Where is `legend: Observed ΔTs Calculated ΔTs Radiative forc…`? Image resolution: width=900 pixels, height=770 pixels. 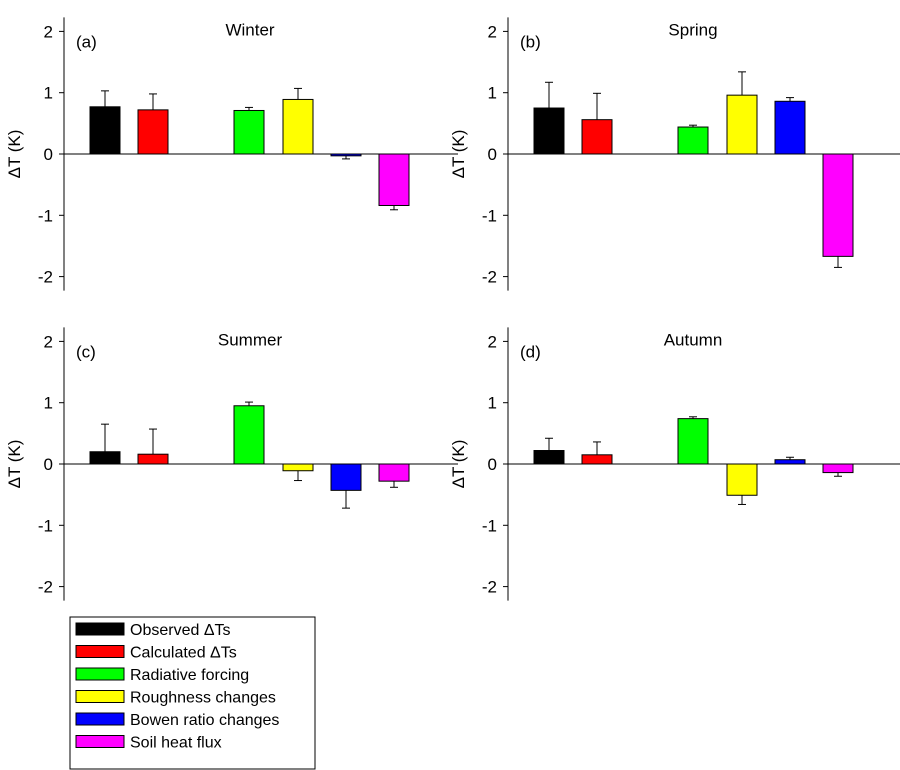 legend: Observed ΔTs Calculated ΔTs Radiative forc… is located at coordinates (192, 693).